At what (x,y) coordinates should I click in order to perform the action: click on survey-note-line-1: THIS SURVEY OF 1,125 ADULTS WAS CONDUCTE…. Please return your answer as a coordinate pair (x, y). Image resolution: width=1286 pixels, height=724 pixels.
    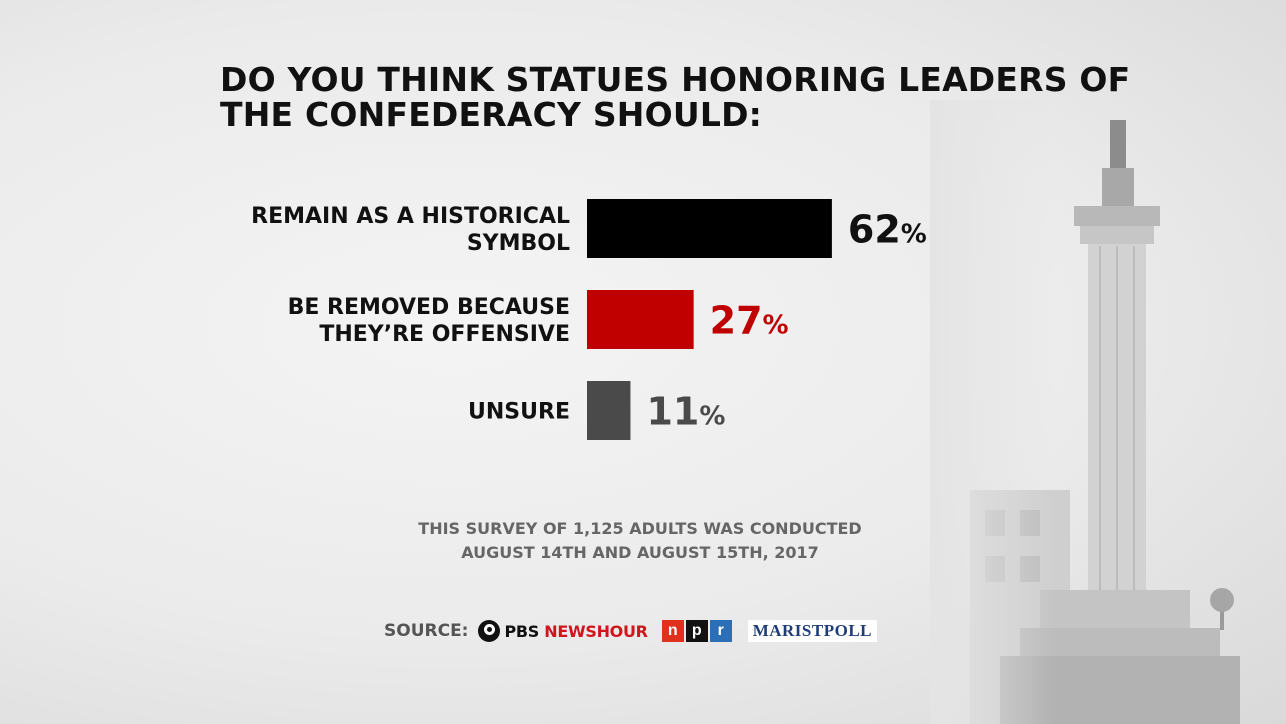
    Looking at the image, I should click on (640, 528).